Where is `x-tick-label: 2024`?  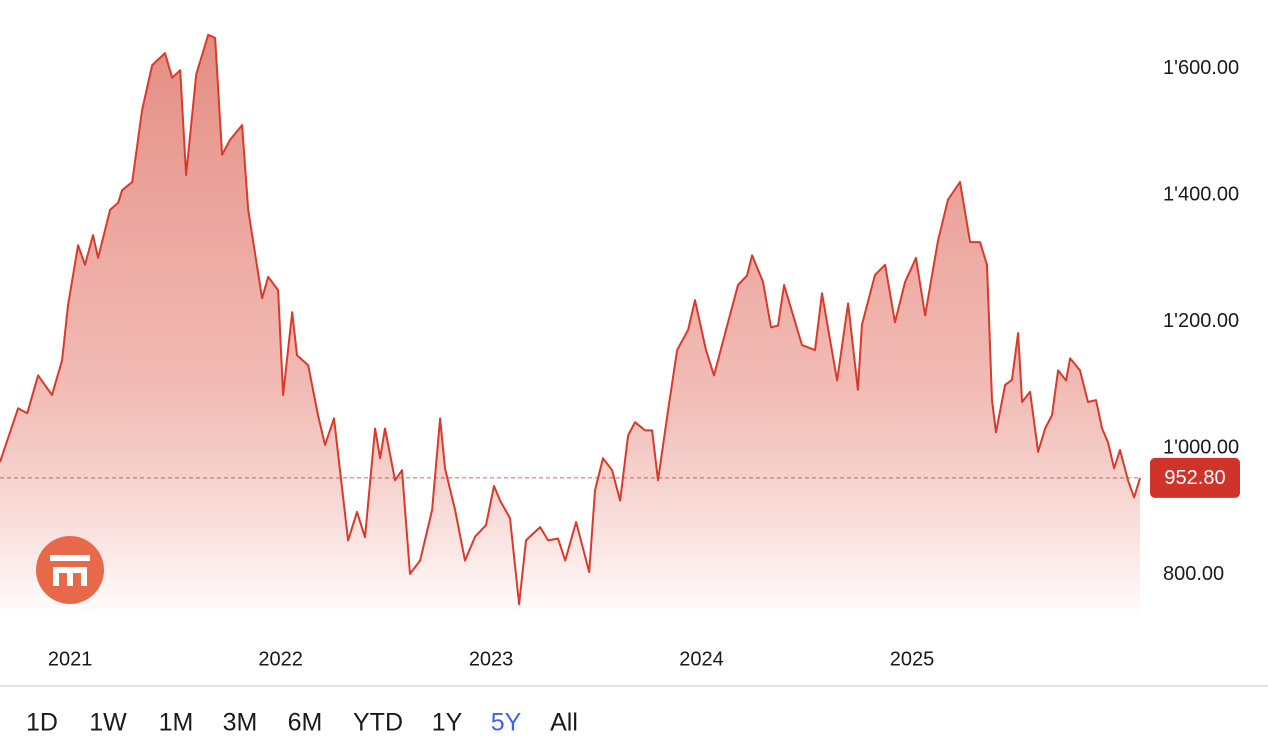
x-tick-label: 2024 is located at coordinates (701, 659).